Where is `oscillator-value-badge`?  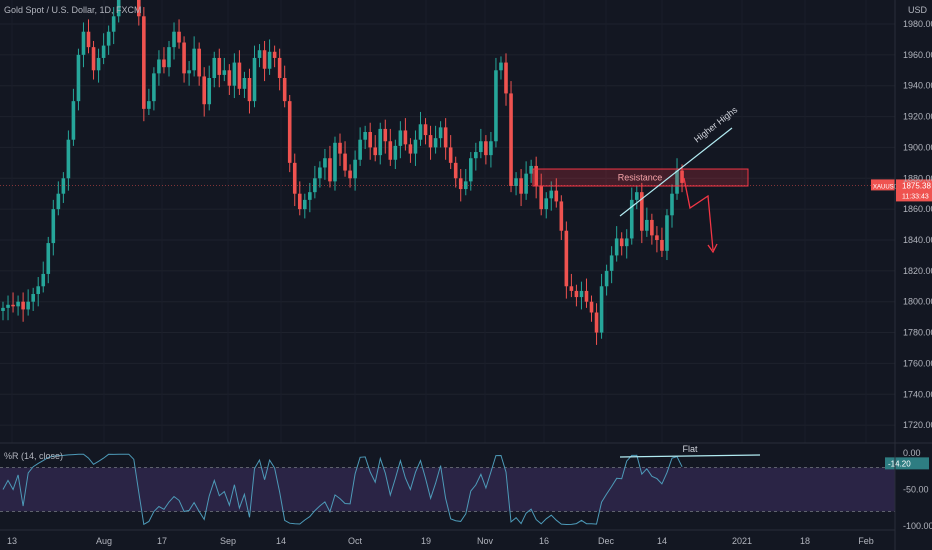
oscillator-value-badge is located at coordinates (907, 463).